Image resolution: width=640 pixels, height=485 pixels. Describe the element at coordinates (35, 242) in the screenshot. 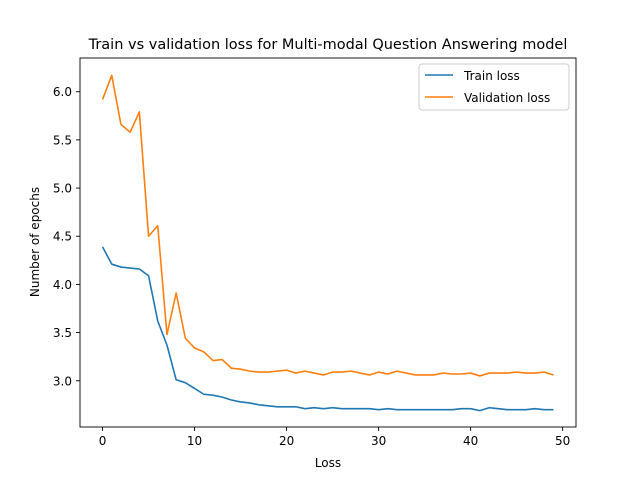

I see `y-axis-label: Number of epochs` at that location.